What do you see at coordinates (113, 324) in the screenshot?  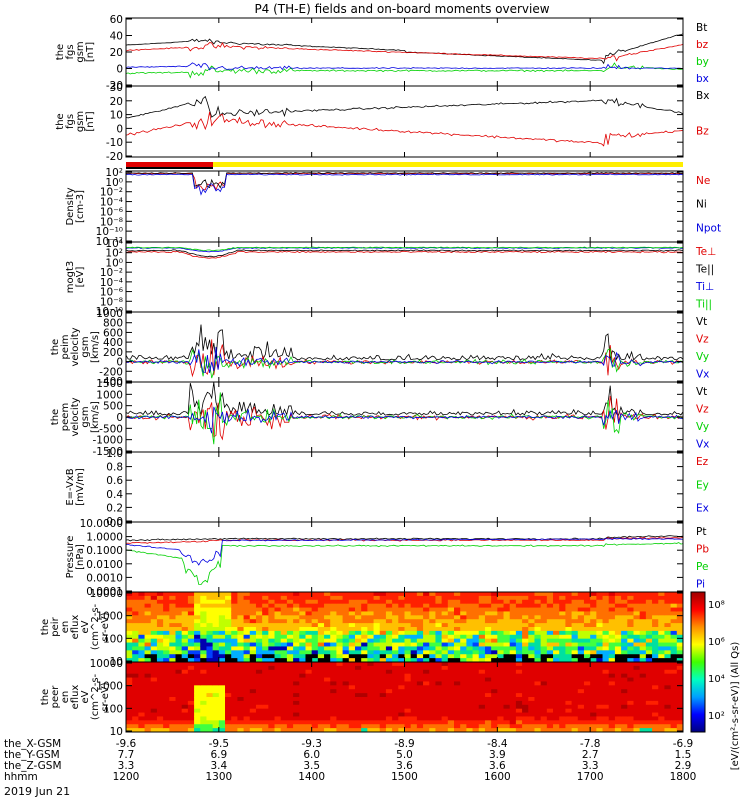 I see `y-tick-label: 800` at bounding box center [113, 324].